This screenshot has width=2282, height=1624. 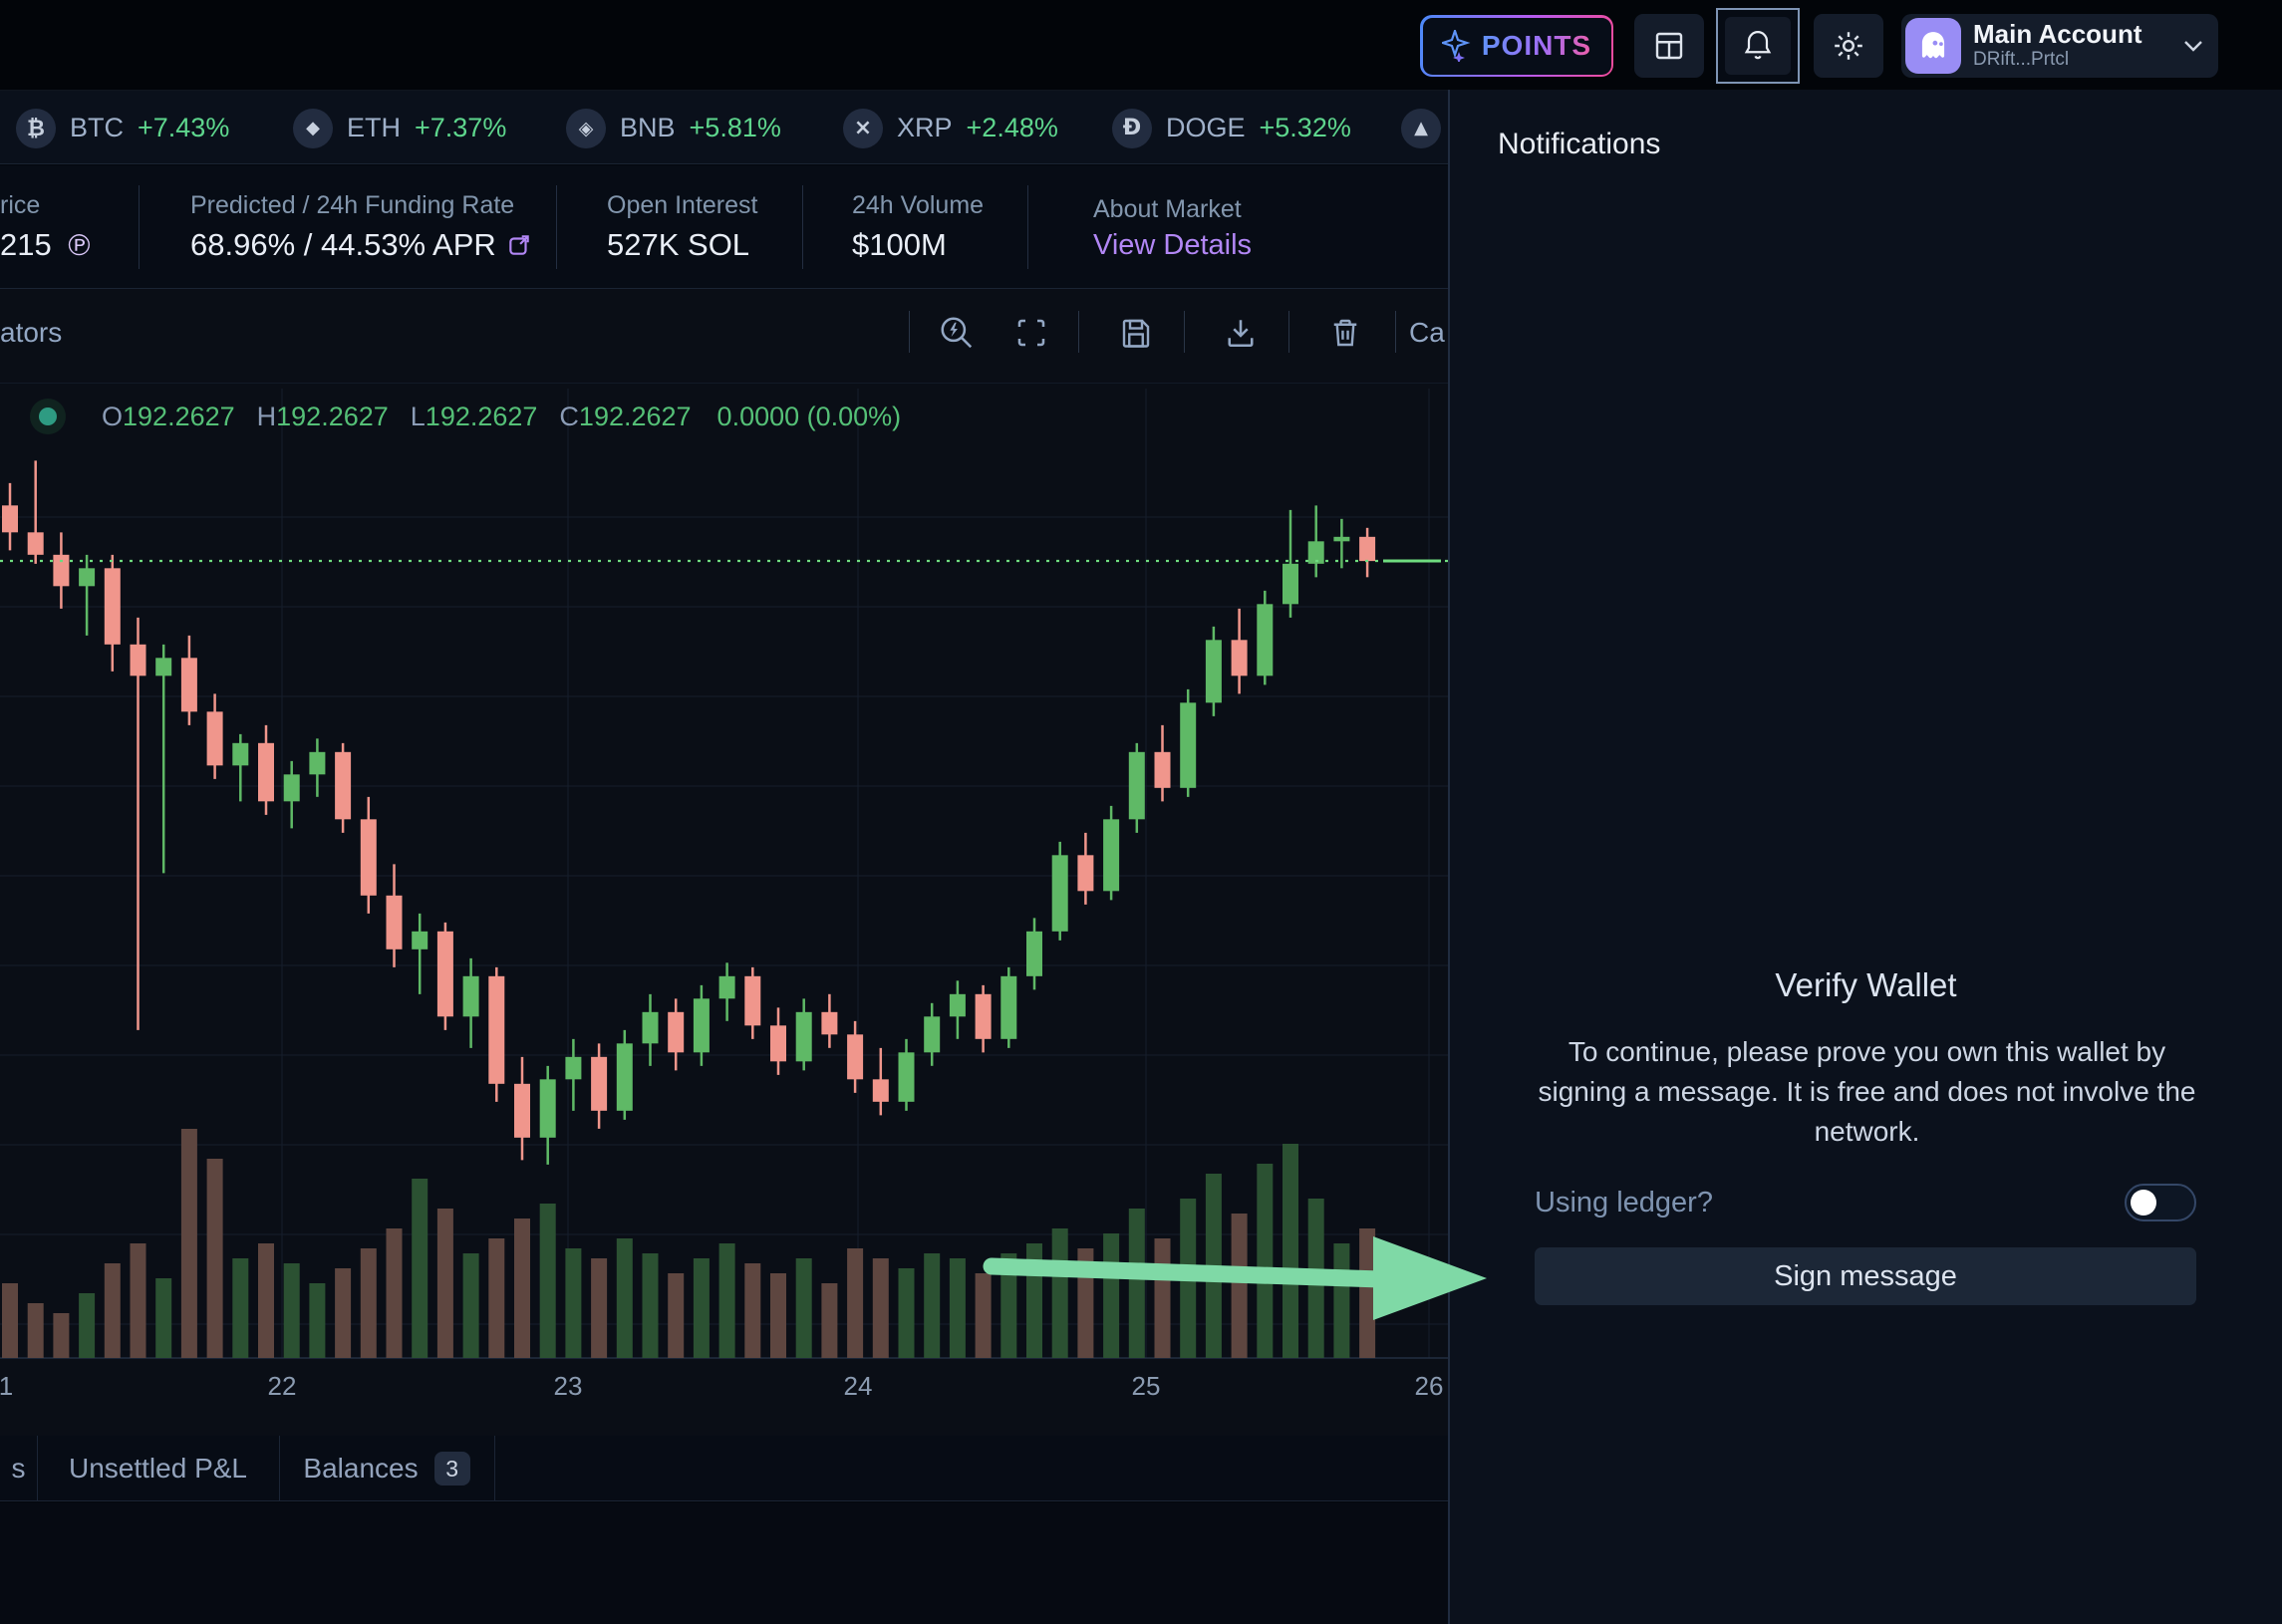 I want to click on candles-dropdown-fragment: Ca, so click(x=1427, y=333).